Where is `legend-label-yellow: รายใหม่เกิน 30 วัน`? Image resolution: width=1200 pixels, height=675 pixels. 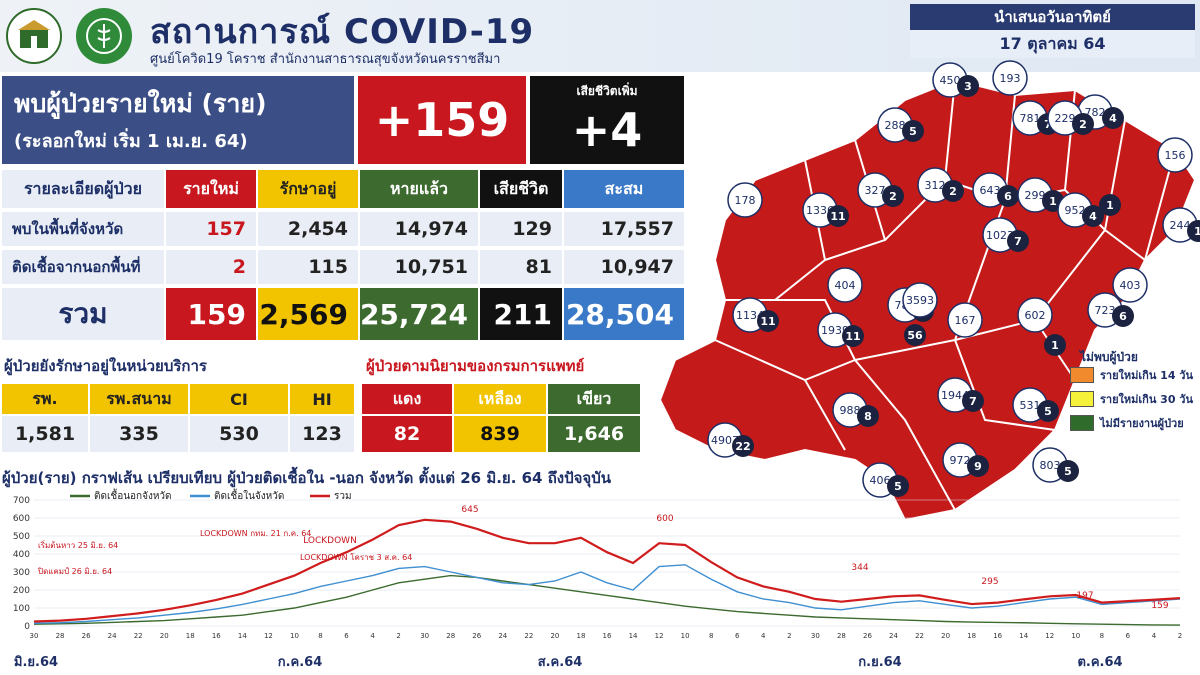 legend-label-yellow: รายใหม่เกิน 30 วัน is located at coordinates (1147, 399).